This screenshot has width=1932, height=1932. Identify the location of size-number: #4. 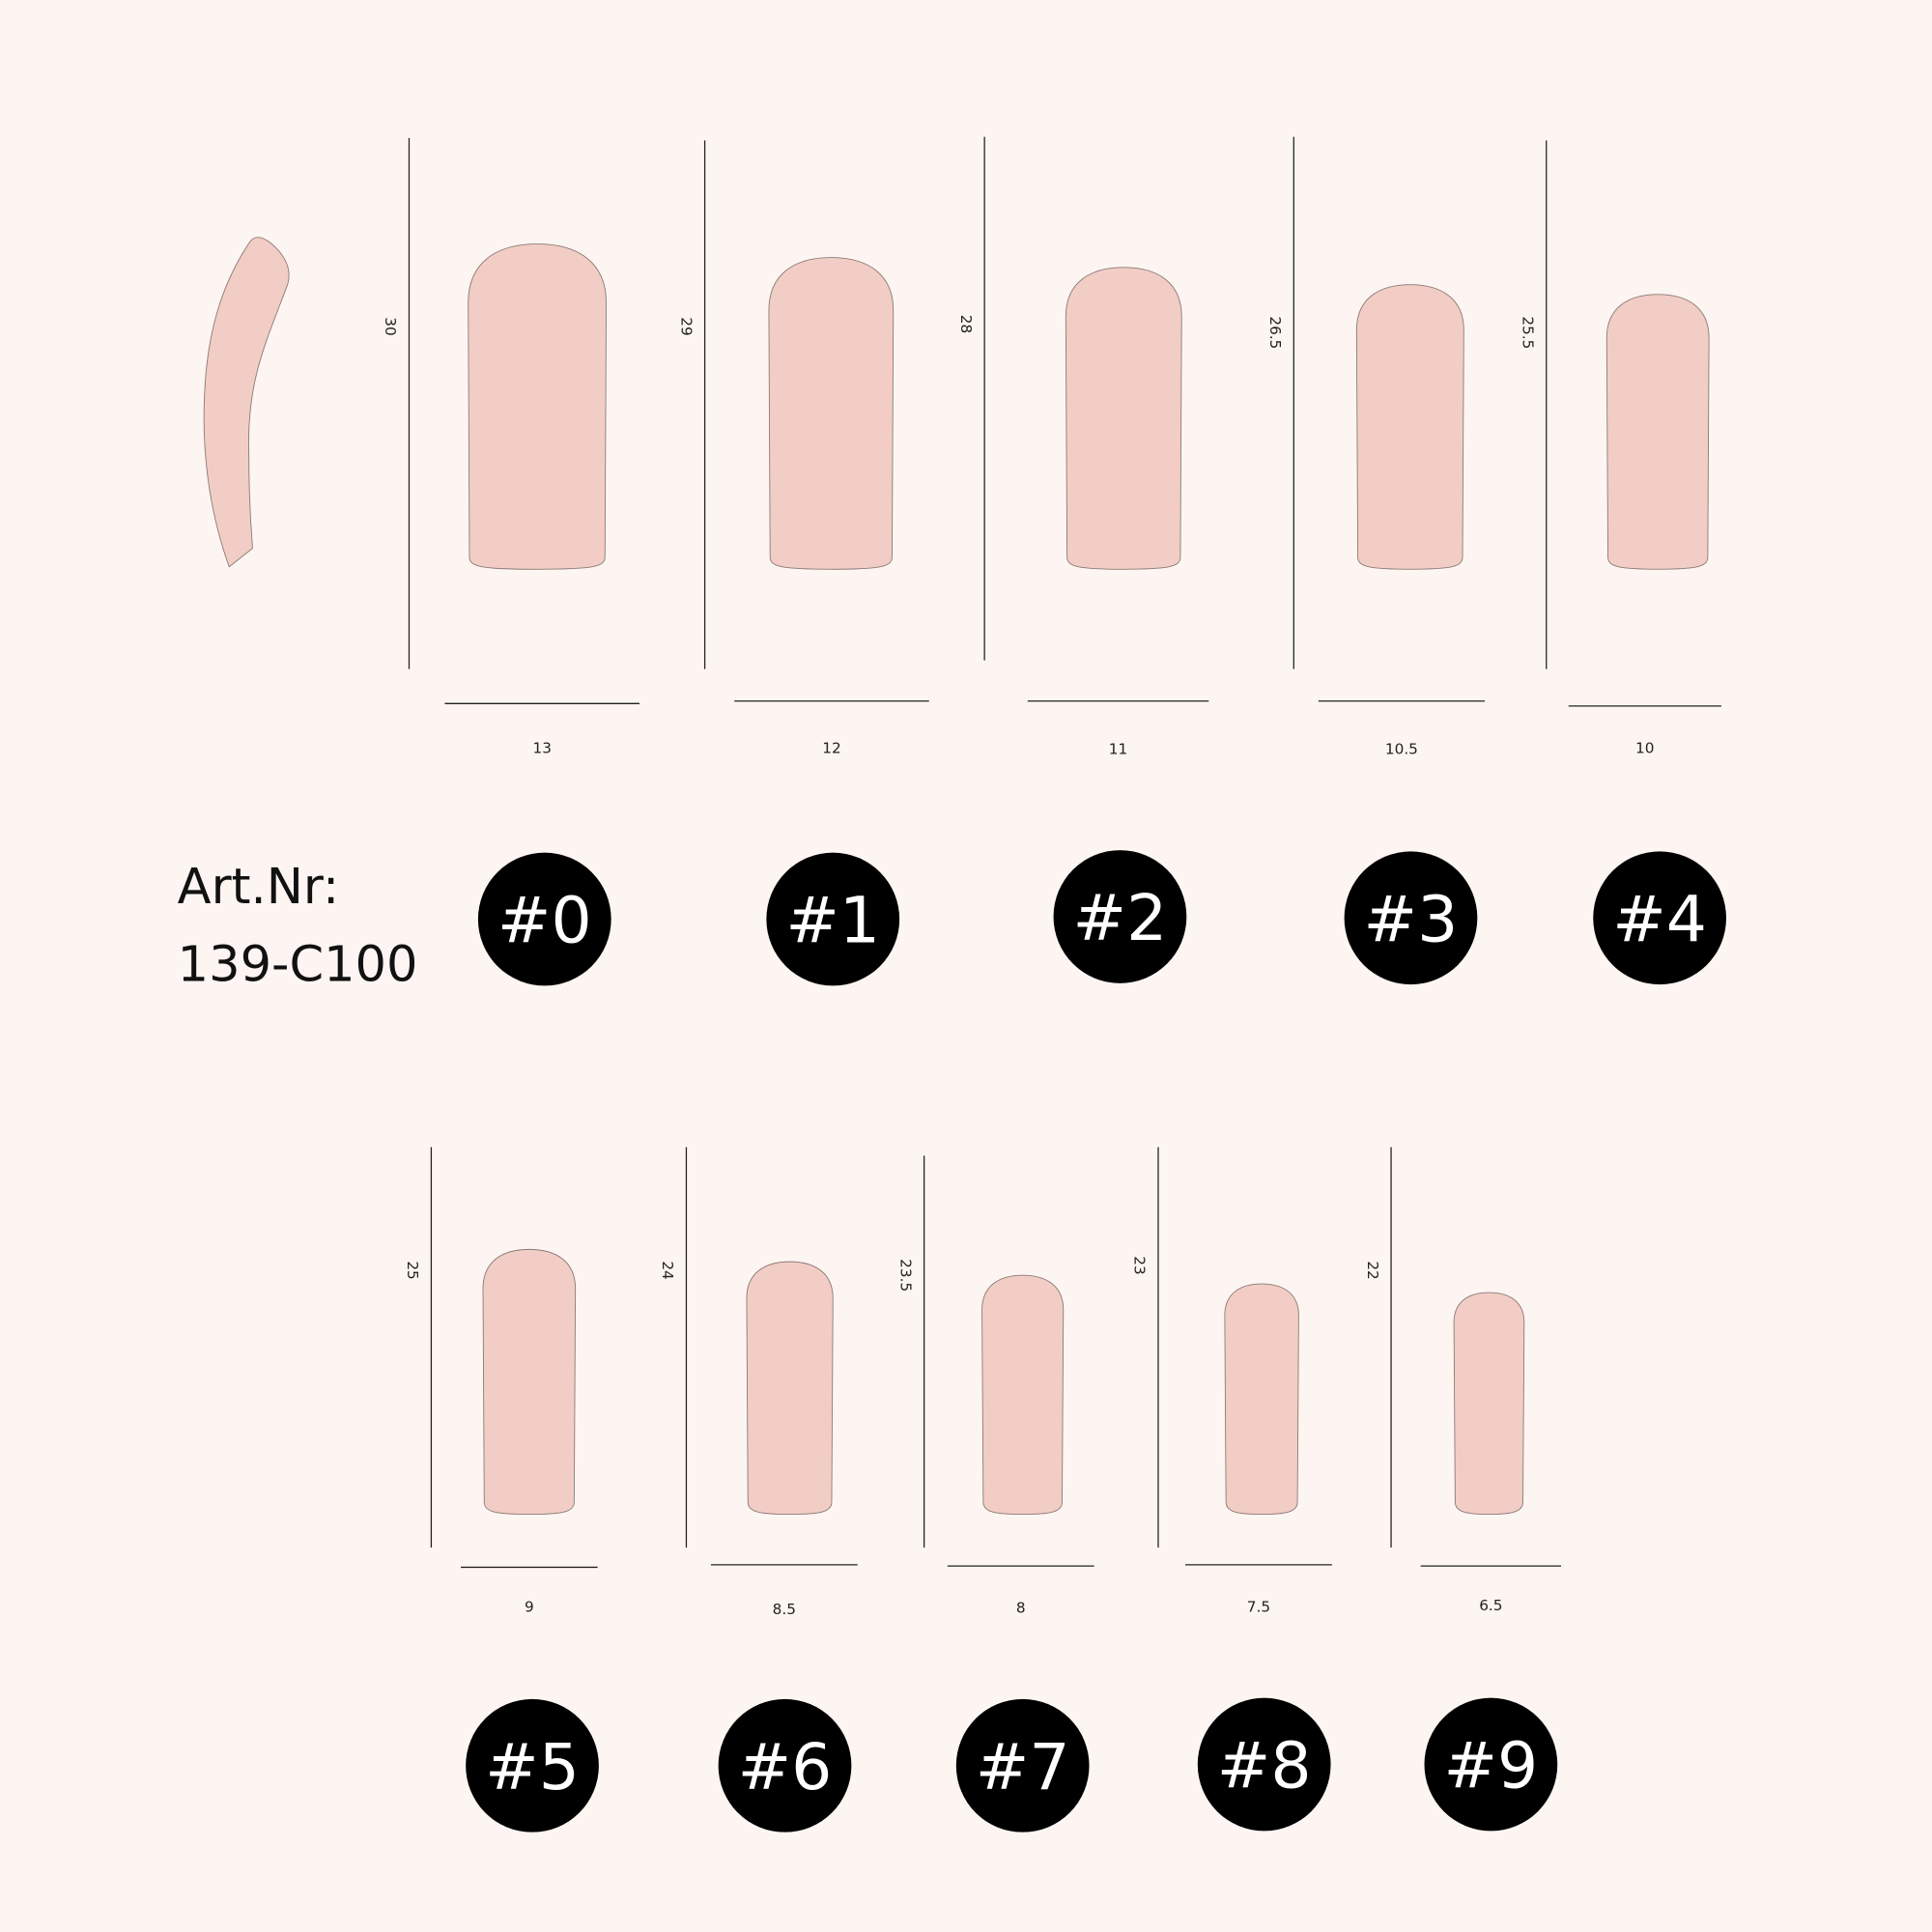
(1659, 918).